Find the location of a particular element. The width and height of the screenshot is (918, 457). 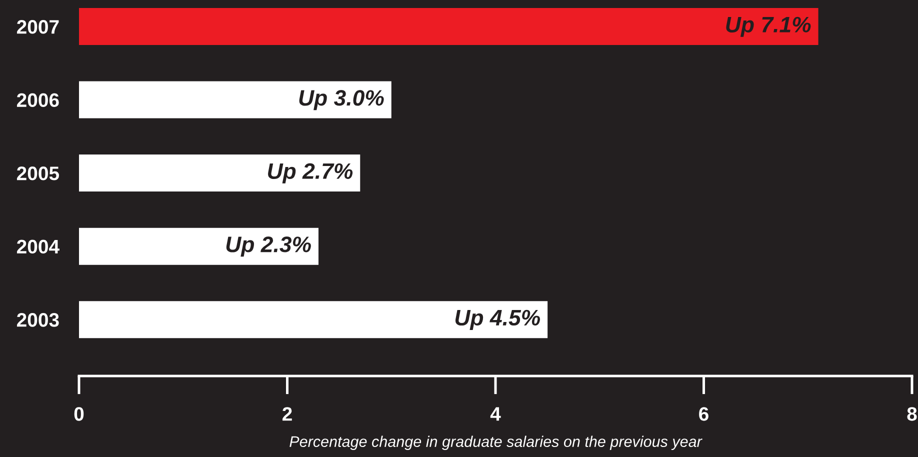

x-axis-title: Percentage change in graduate salaries on the previous year is located at coordinates (496, 443).